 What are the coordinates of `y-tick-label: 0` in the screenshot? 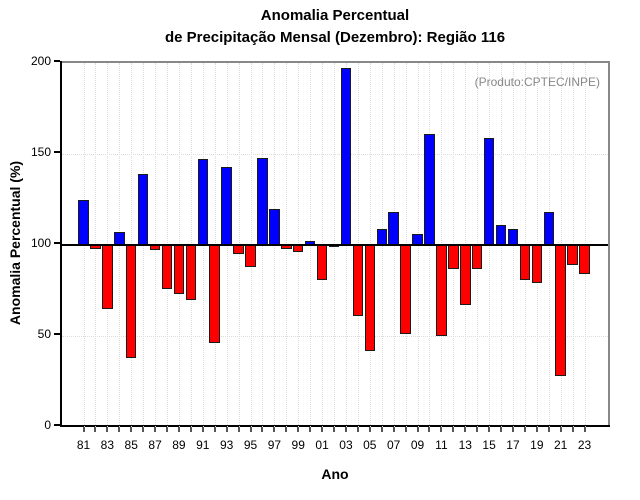 It's located at (47, 425).